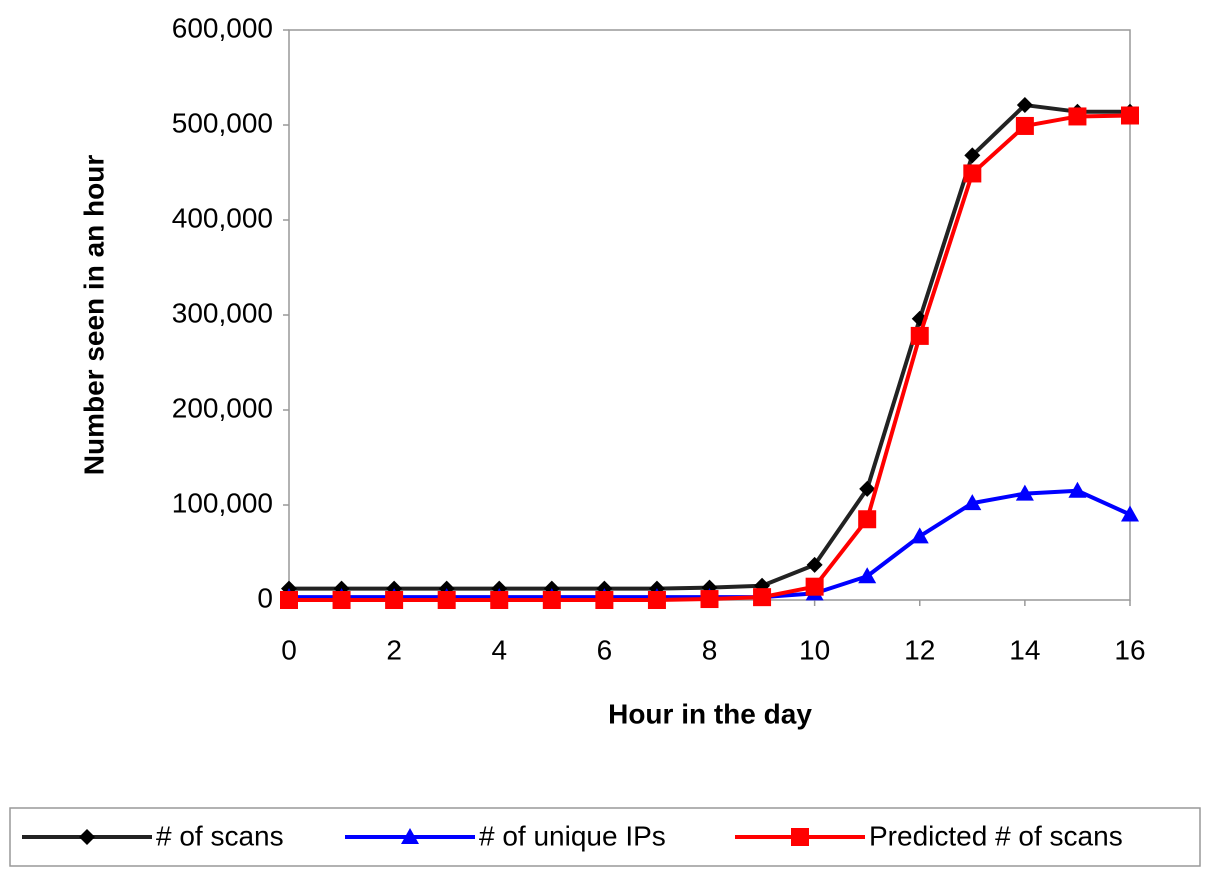 This screenshot has height=869, width=1208. I want to click on legend-label: # of scans, so click(220, 835).